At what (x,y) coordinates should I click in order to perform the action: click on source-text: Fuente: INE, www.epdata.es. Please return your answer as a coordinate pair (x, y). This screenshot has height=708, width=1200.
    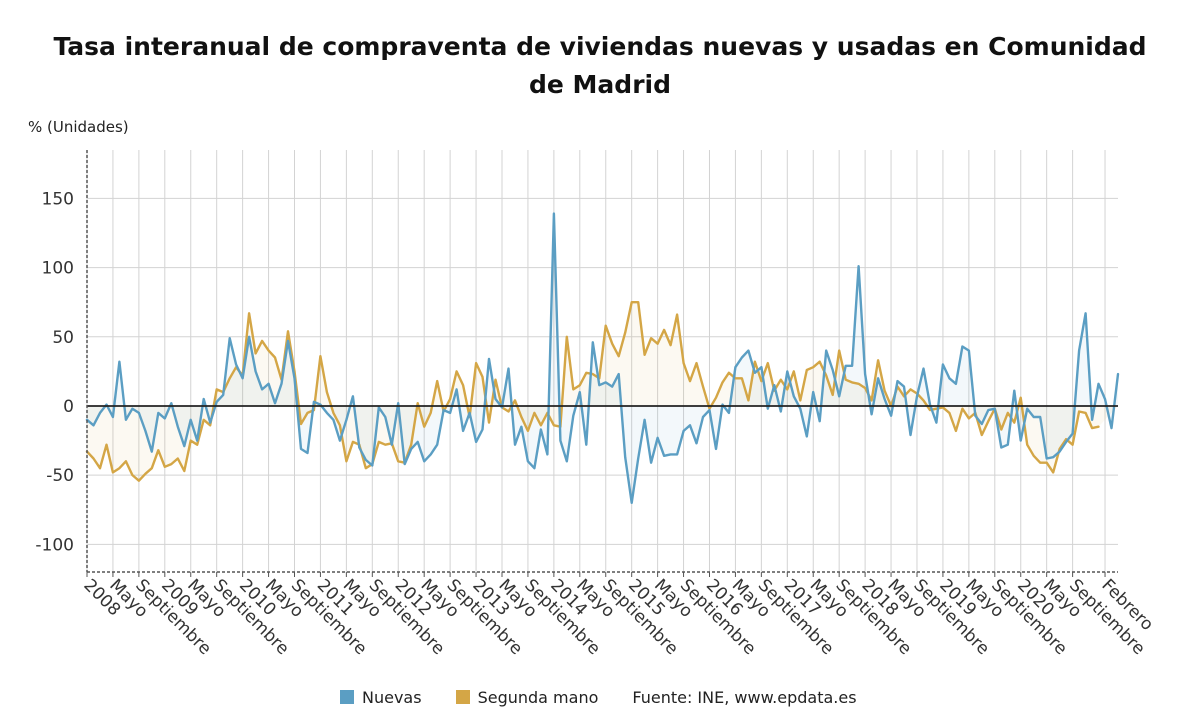
    Looking at the image, I should click on (744, 697).